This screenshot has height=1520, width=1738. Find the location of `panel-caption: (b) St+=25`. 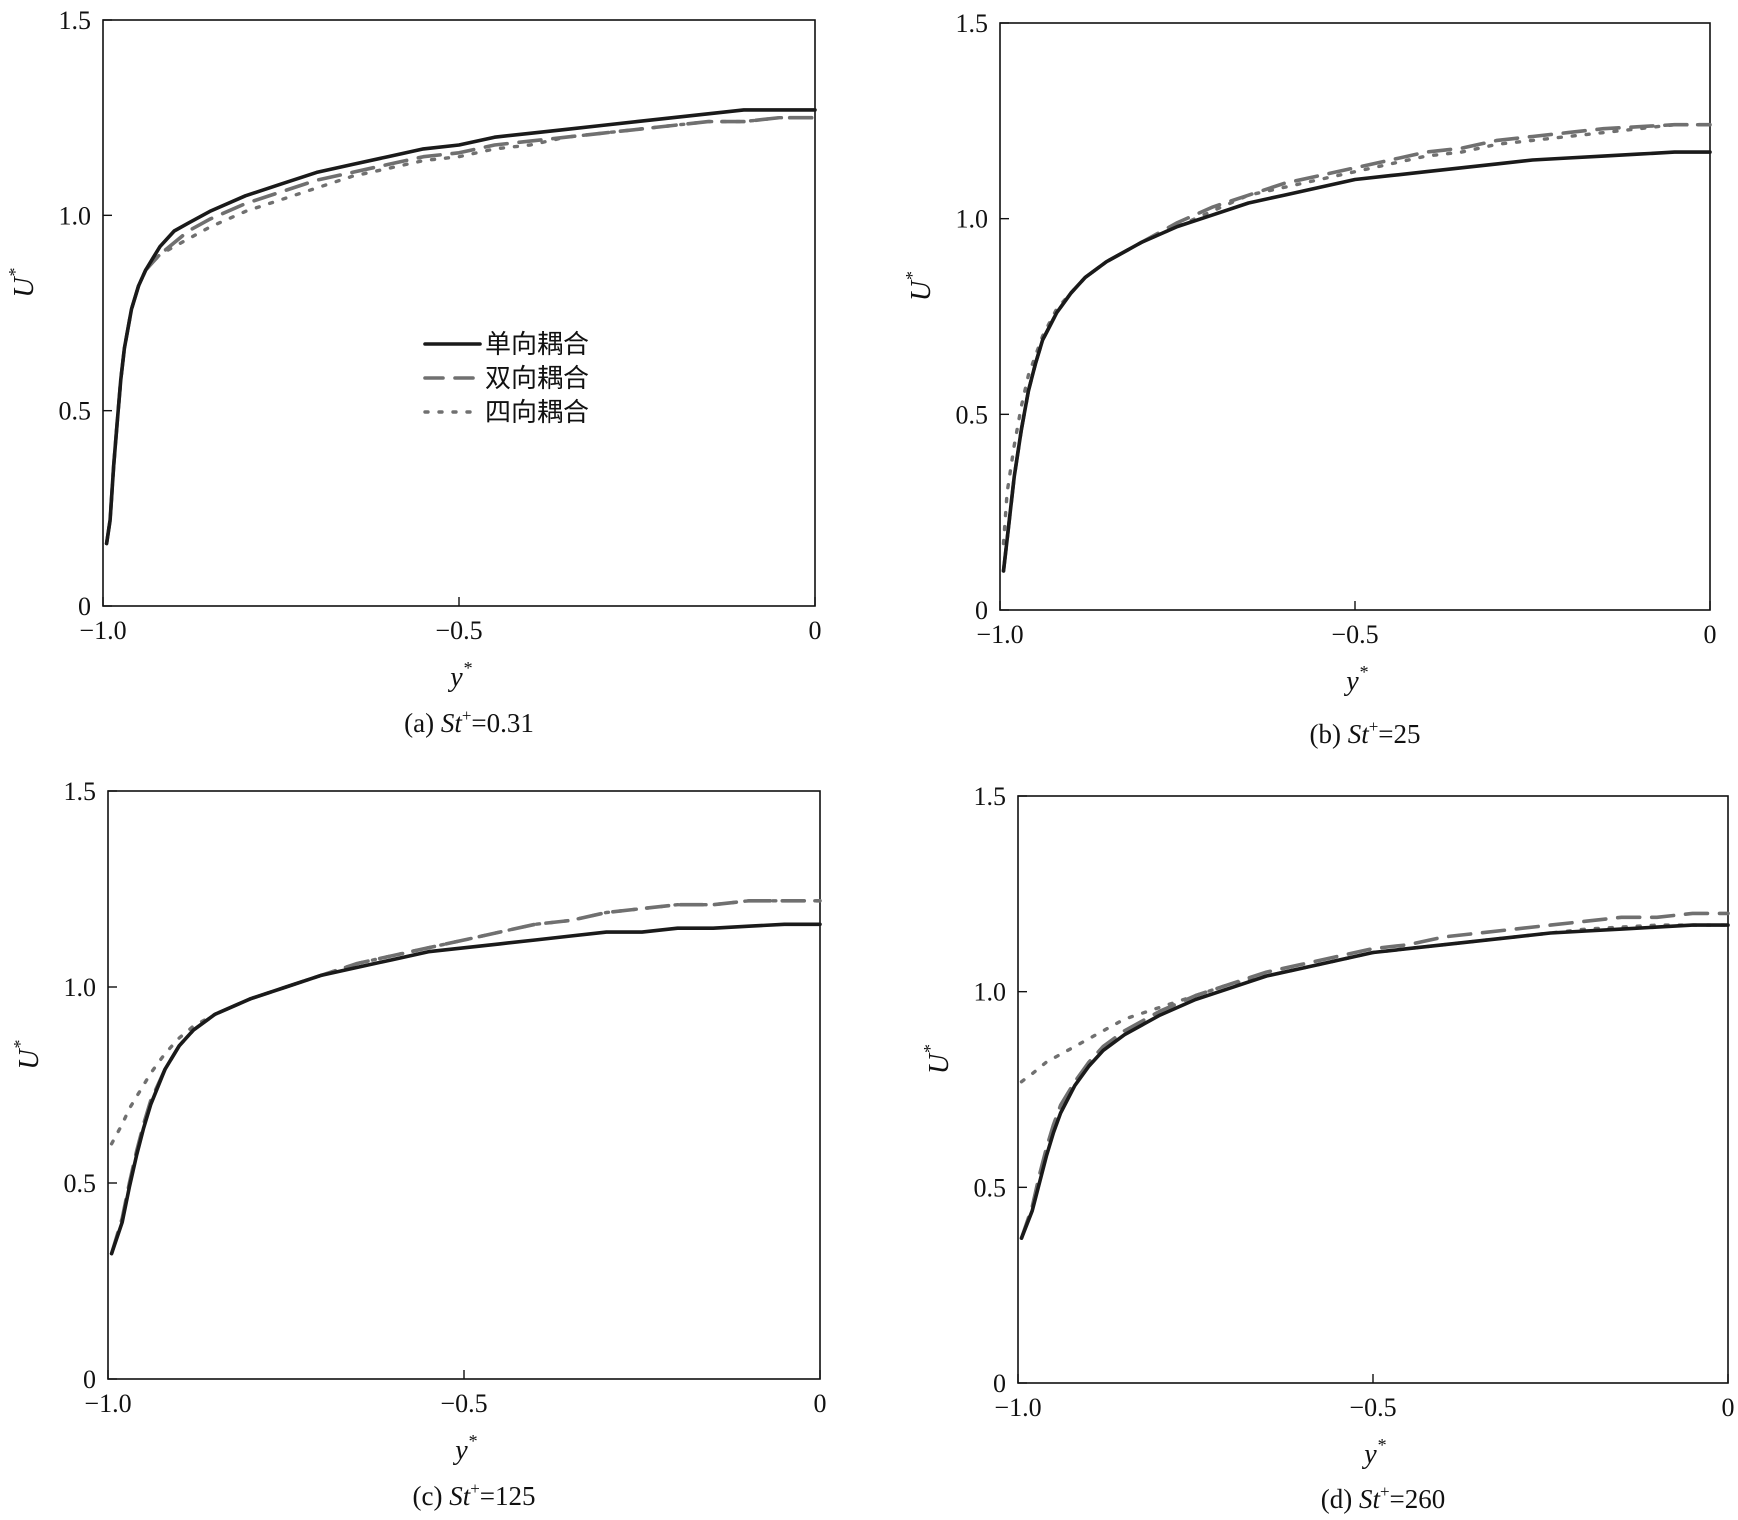

panel-caption: (b) St+=25 is located at coordinates (1364, 733).